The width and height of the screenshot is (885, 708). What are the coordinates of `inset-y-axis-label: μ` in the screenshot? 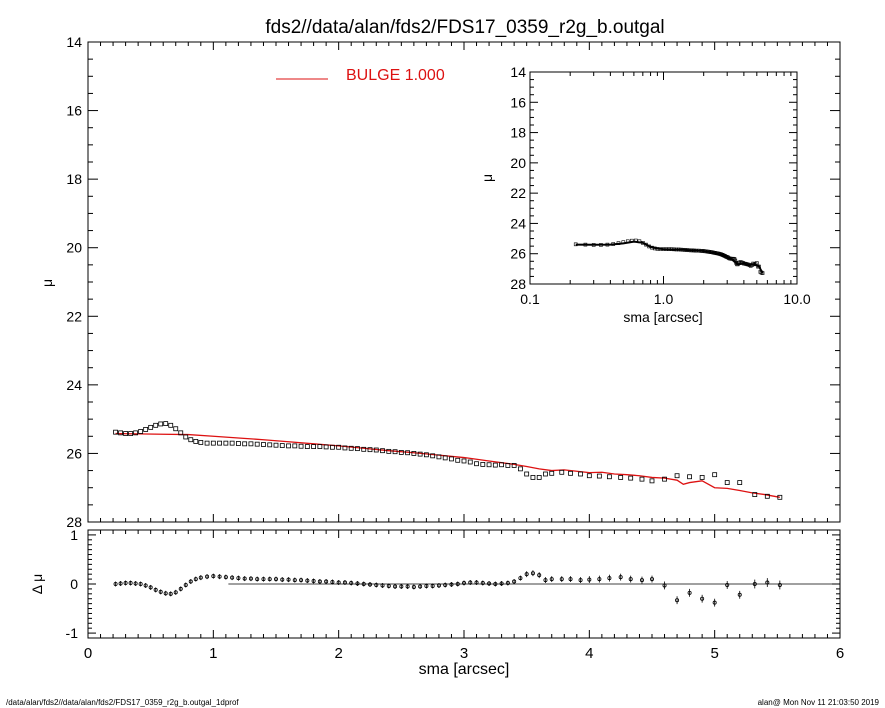 It's located at (487, 178).